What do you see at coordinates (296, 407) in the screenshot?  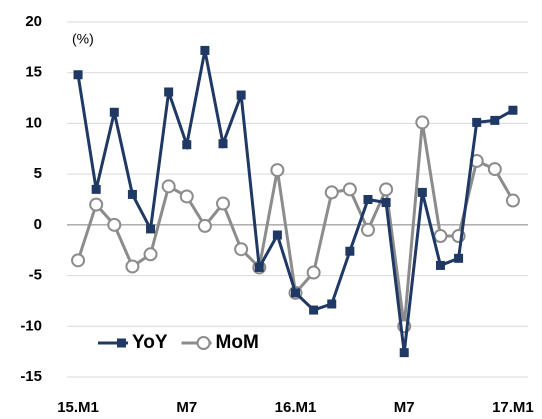 I see `x-tick-label: 16.M1` at bounding box center [296, 407].